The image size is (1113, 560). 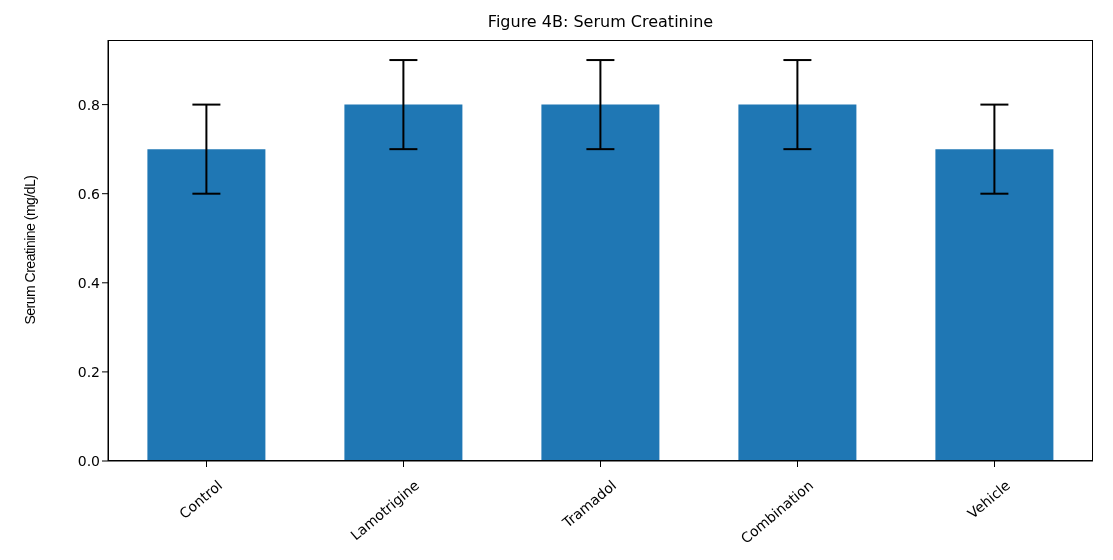 What do you see at coordinates (88, 104) in the screenshot?
I see `y-tick-label: 0.8` at bounding box center [88, 104].